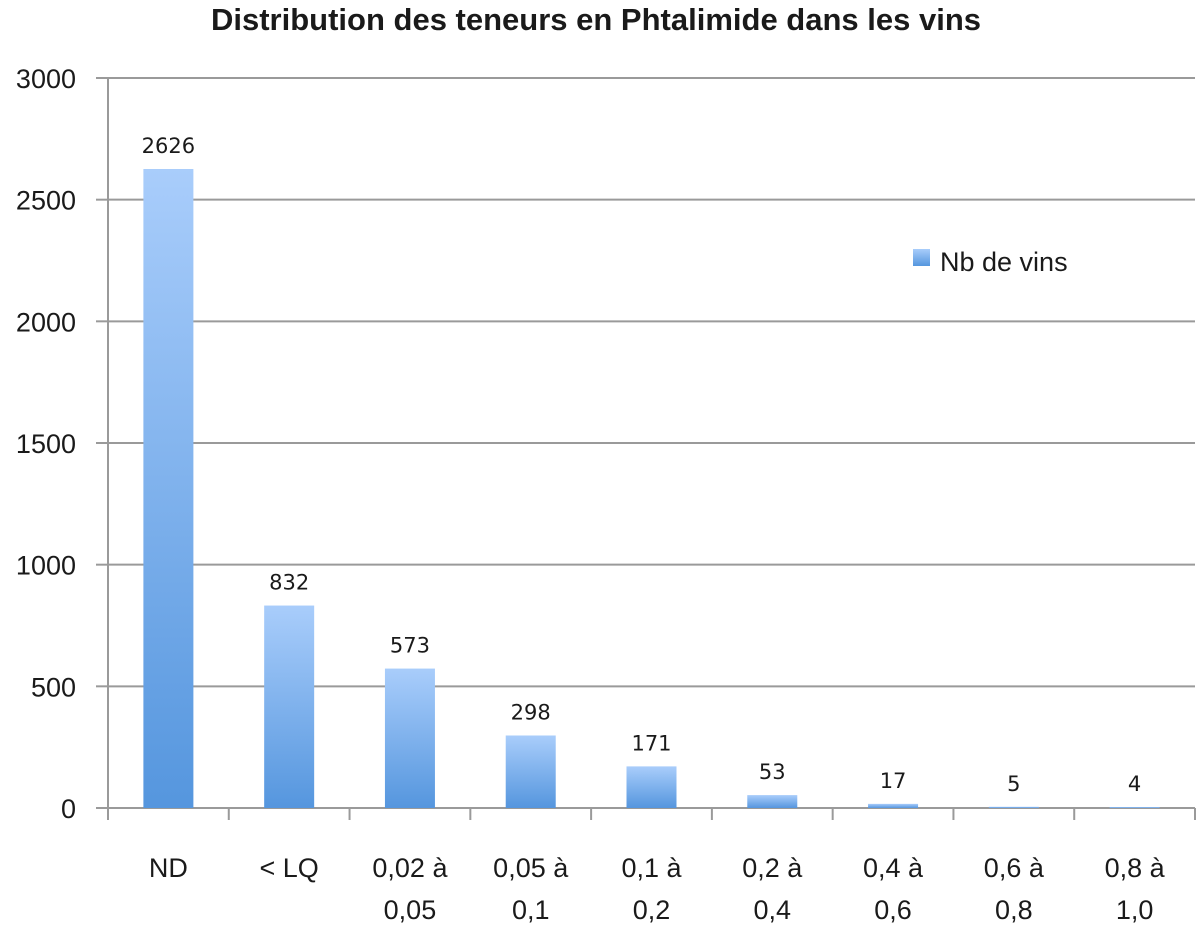 The height and width of the screenshot is (927, 1200). Describe the element at coordinates (46, 566) in the screenshot. I see `y-tick-label: 1000` at that location.